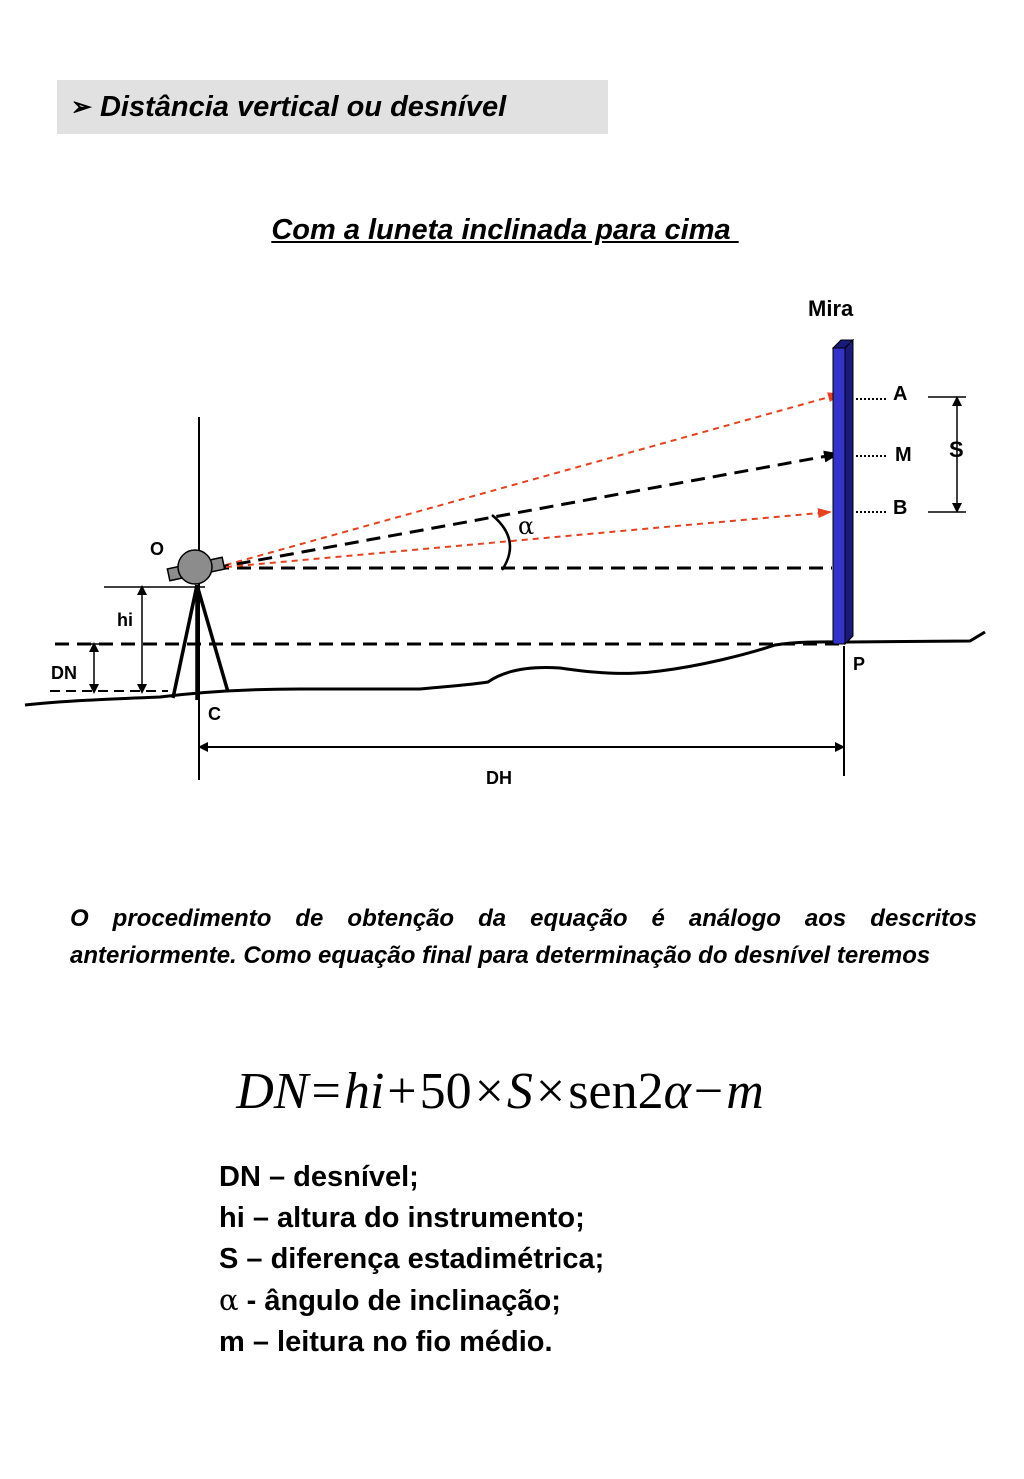 The width and height of the screenshot is (1024, 1479). I want to click on label-s: S, so click(956, 449).